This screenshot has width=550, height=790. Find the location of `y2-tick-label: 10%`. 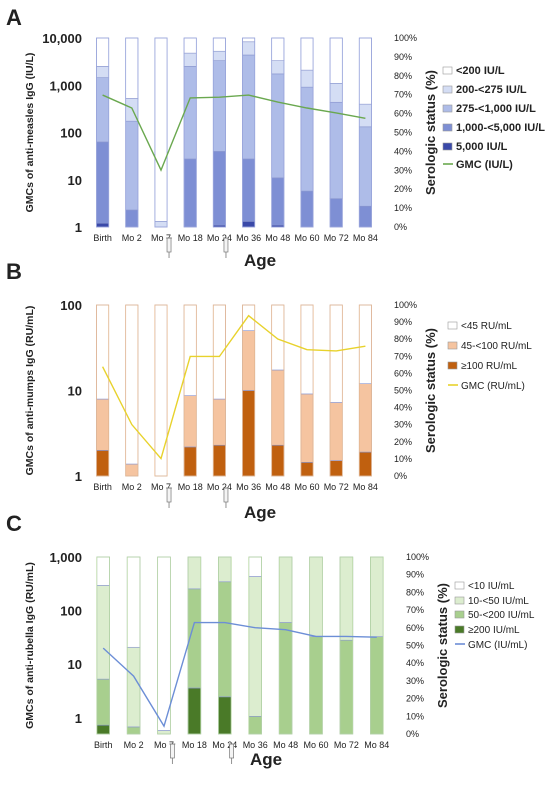

y2-tick-label: 10% is located at coordinates (403, 208).